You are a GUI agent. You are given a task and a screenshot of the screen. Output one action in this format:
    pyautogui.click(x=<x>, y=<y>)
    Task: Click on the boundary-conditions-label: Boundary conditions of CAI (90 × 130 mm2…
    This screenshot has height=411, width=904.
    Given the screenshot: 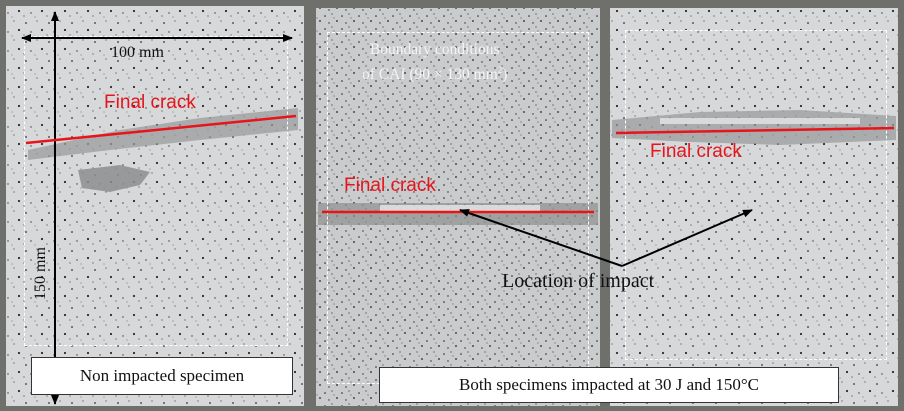 What is the action you would take?
    pyautogui.click(x=434, y=62)
    